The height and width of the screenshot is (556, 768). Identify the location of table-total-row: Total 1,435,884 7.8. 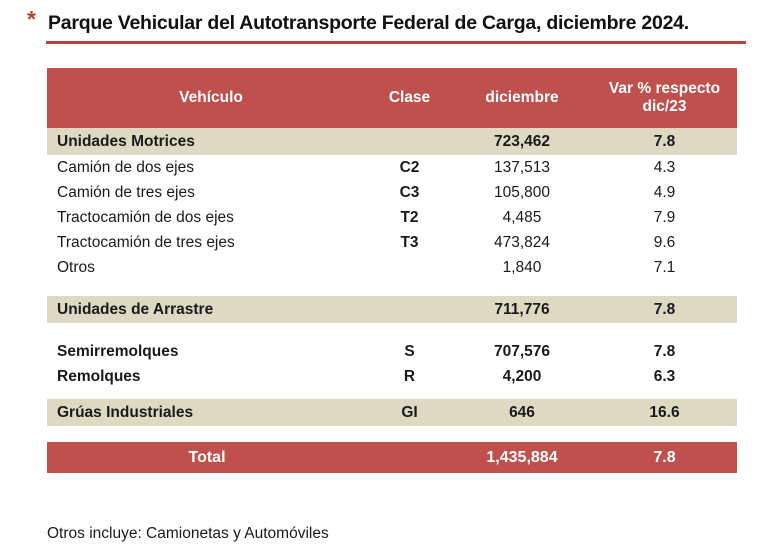
(392, 457).